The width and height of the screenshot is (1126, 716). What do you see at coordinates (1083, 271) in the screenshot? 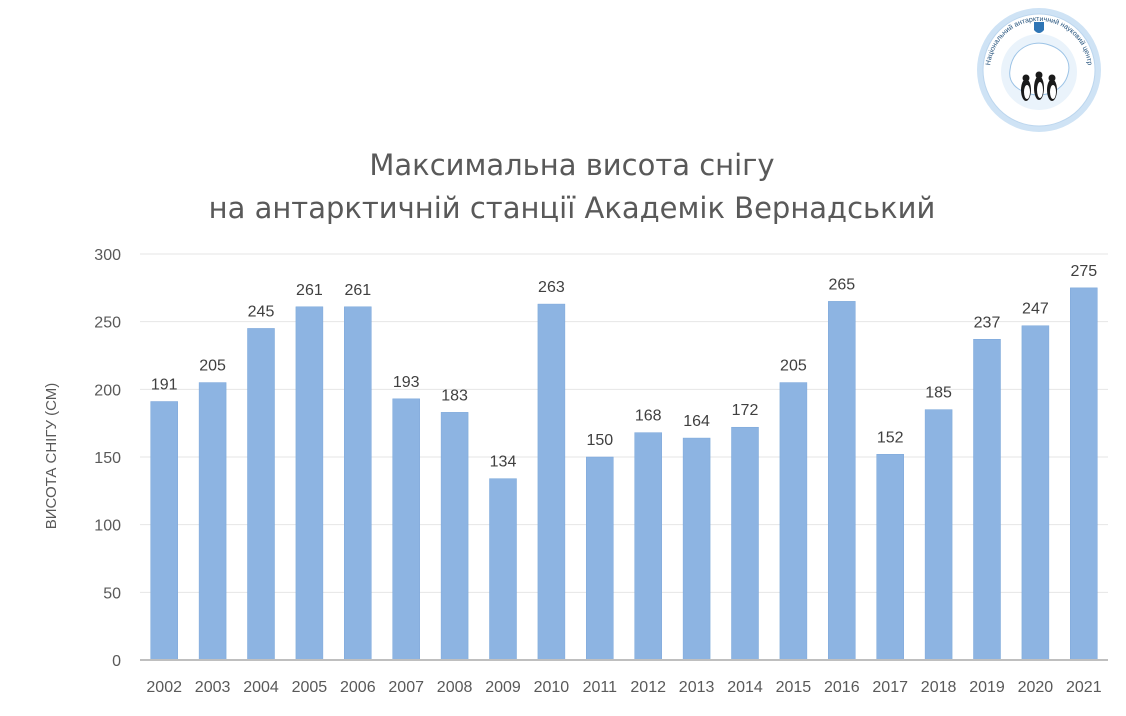
I see `data-label-2021: 275` at bounding box center [1083, 271].